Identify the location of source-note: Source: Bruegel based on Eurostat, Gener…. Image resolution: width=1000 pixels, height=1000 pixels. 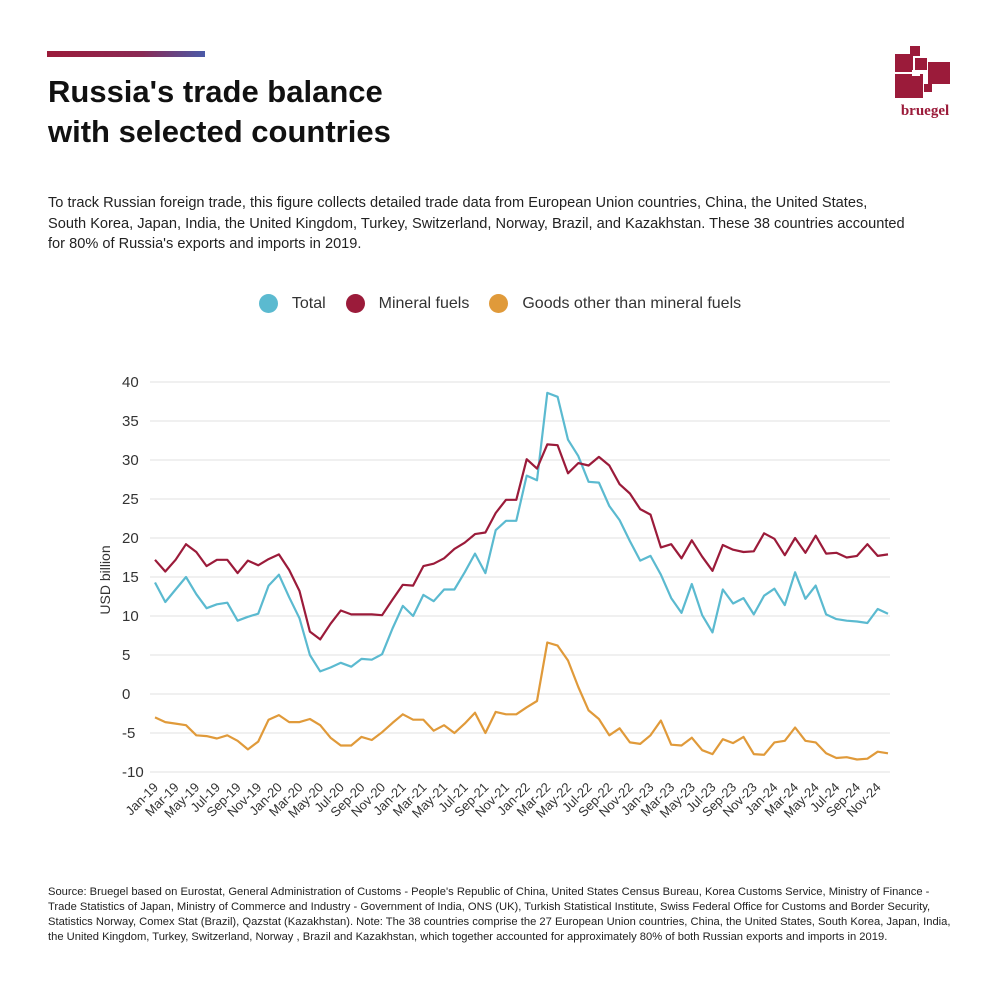
(499, 914).